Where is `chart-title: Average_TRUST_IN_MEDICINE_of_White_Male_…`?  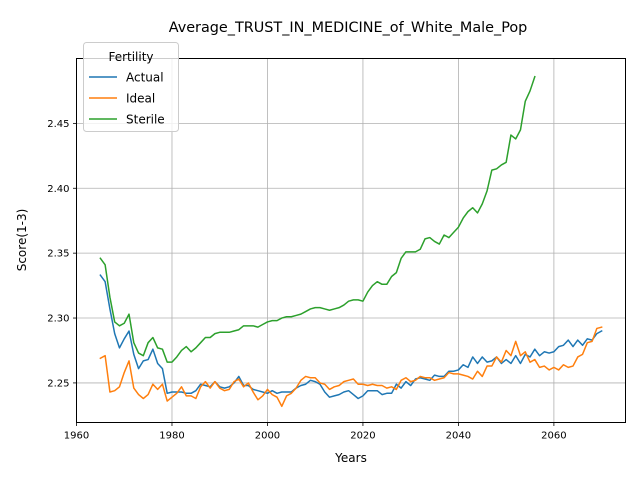 chart-title: Average_TRUST_IN_MEDICINE_of_White_Male_… is located at coordinates (348, 28).